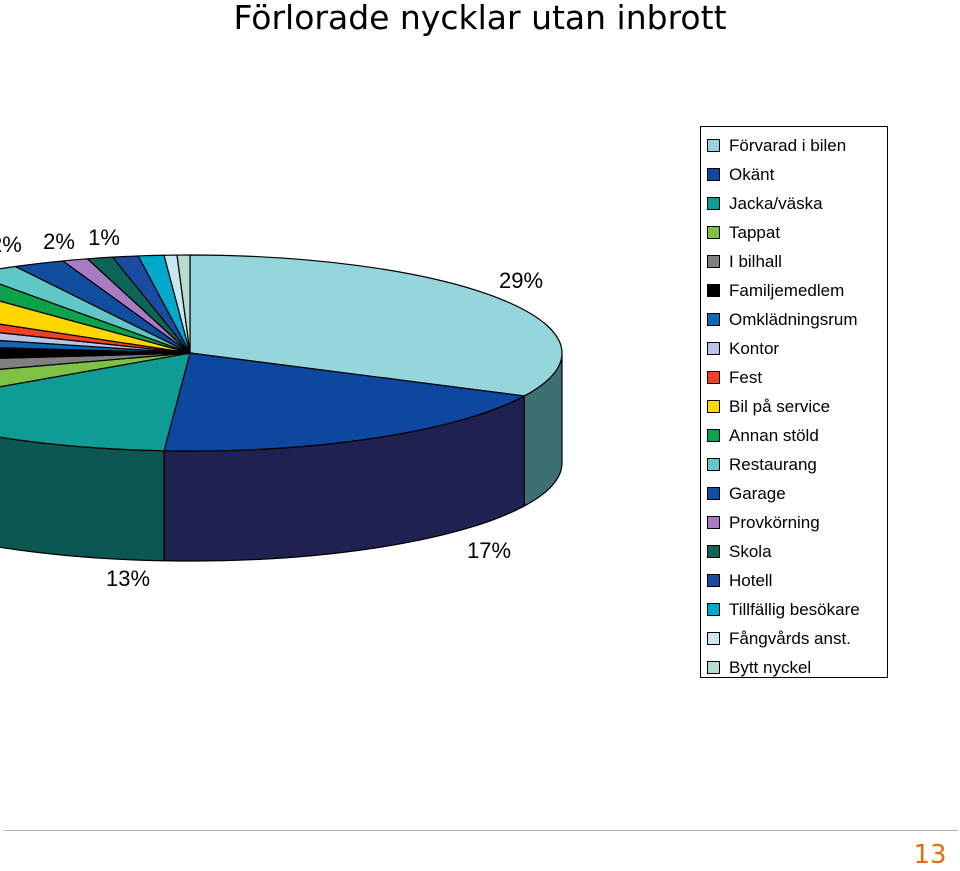 Image resolution: width=960 pixels, height=871 pixels. I want to click on legend-item-i-bilhall: I bilhall, so click(794, 261).